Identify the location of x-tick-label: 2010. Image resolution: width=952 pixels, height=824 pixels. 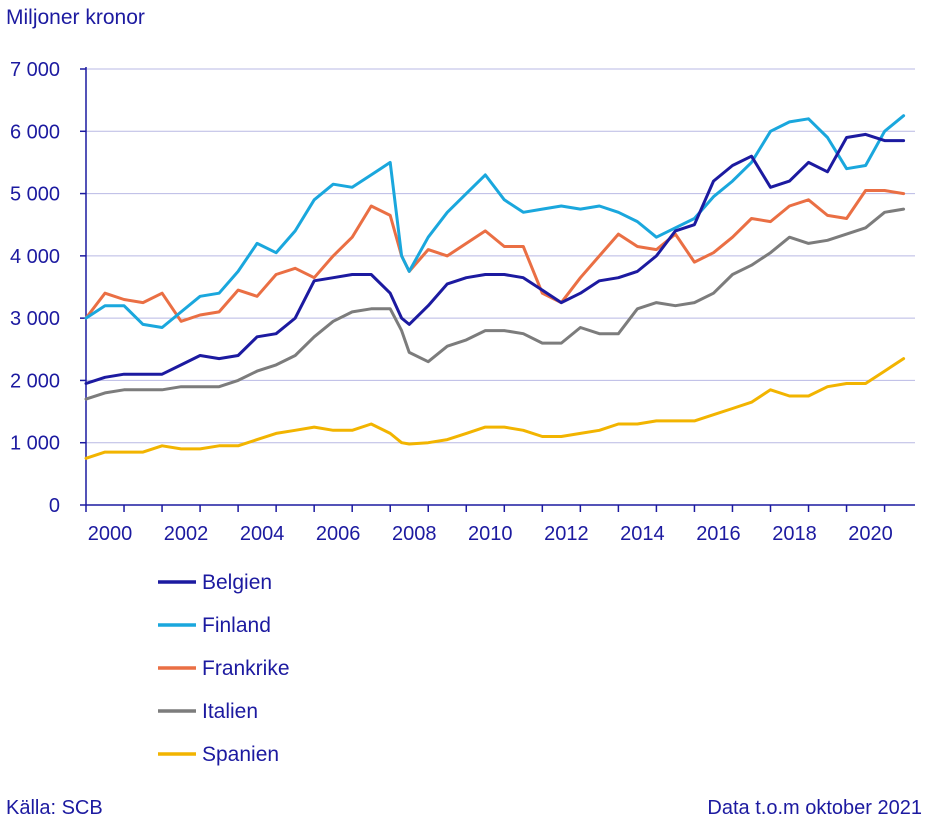
(490, 534).